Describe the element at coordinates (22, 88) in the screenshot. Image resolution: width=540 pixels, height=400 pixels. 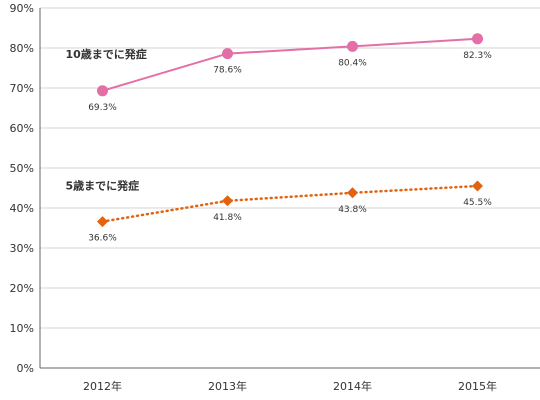
I see `y-tick-label: 70%` at that location.